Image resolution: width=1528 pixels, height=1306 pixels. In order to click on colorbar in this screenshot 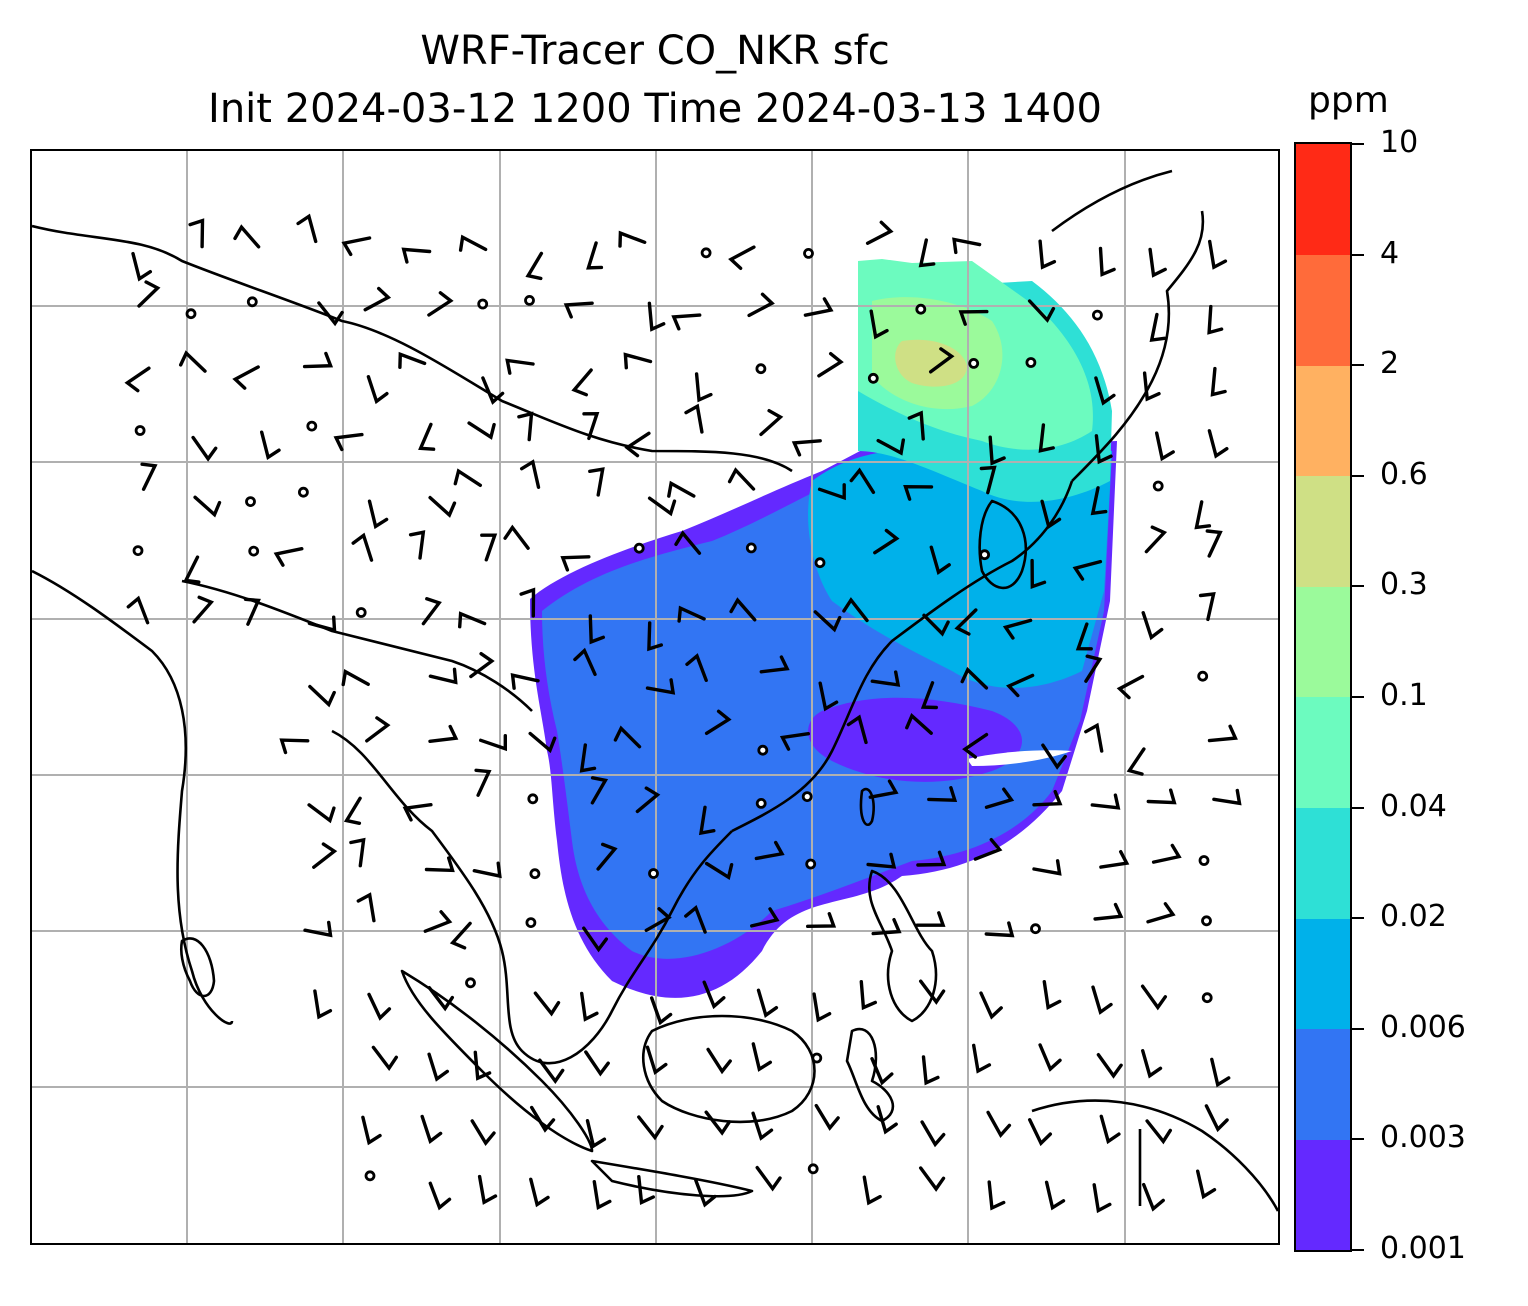, I will do `click(1323, 697)`.